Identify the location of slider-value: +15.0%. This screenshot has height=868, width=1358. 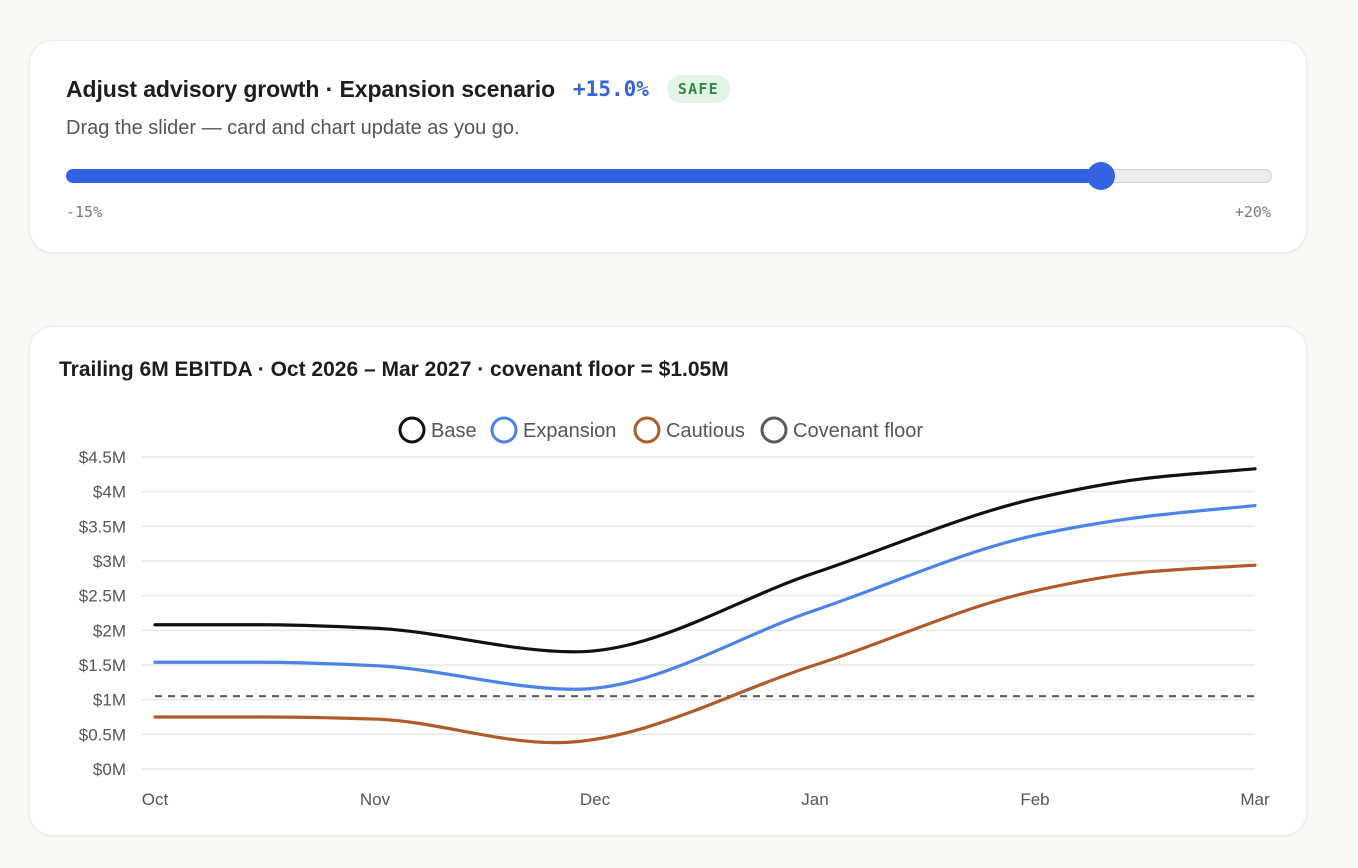
(611, 89).